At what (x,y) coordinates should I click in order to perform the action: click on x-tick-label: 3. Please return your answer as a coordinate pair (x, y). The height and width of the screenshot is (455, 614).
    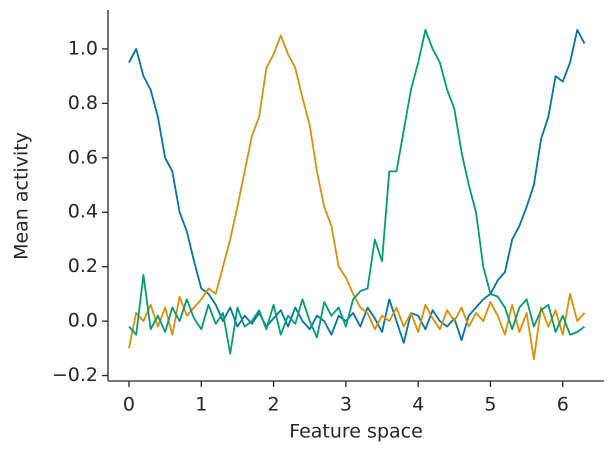
    Looking at the image, I should click on (346, 405).